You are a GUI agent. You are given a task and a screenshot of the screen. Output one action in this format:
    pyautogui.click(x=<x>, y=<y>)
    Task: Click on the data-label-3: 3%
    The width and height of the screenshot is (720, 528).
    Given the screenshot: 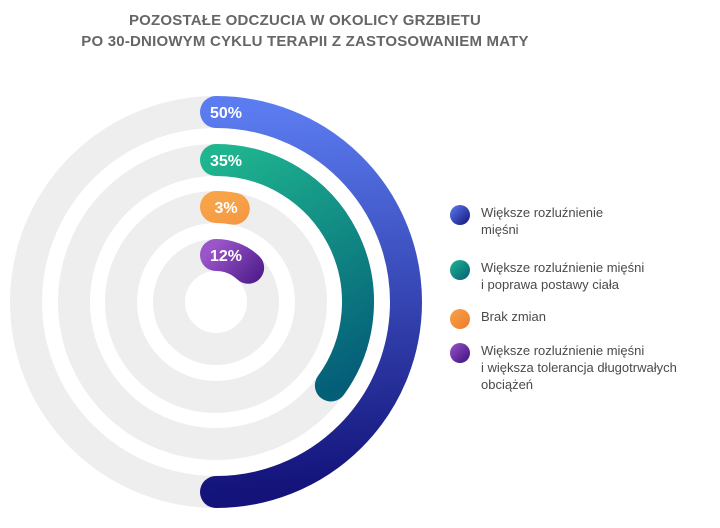 What is the action you would take?
    pyautogui.click(x=225, y=208)
    